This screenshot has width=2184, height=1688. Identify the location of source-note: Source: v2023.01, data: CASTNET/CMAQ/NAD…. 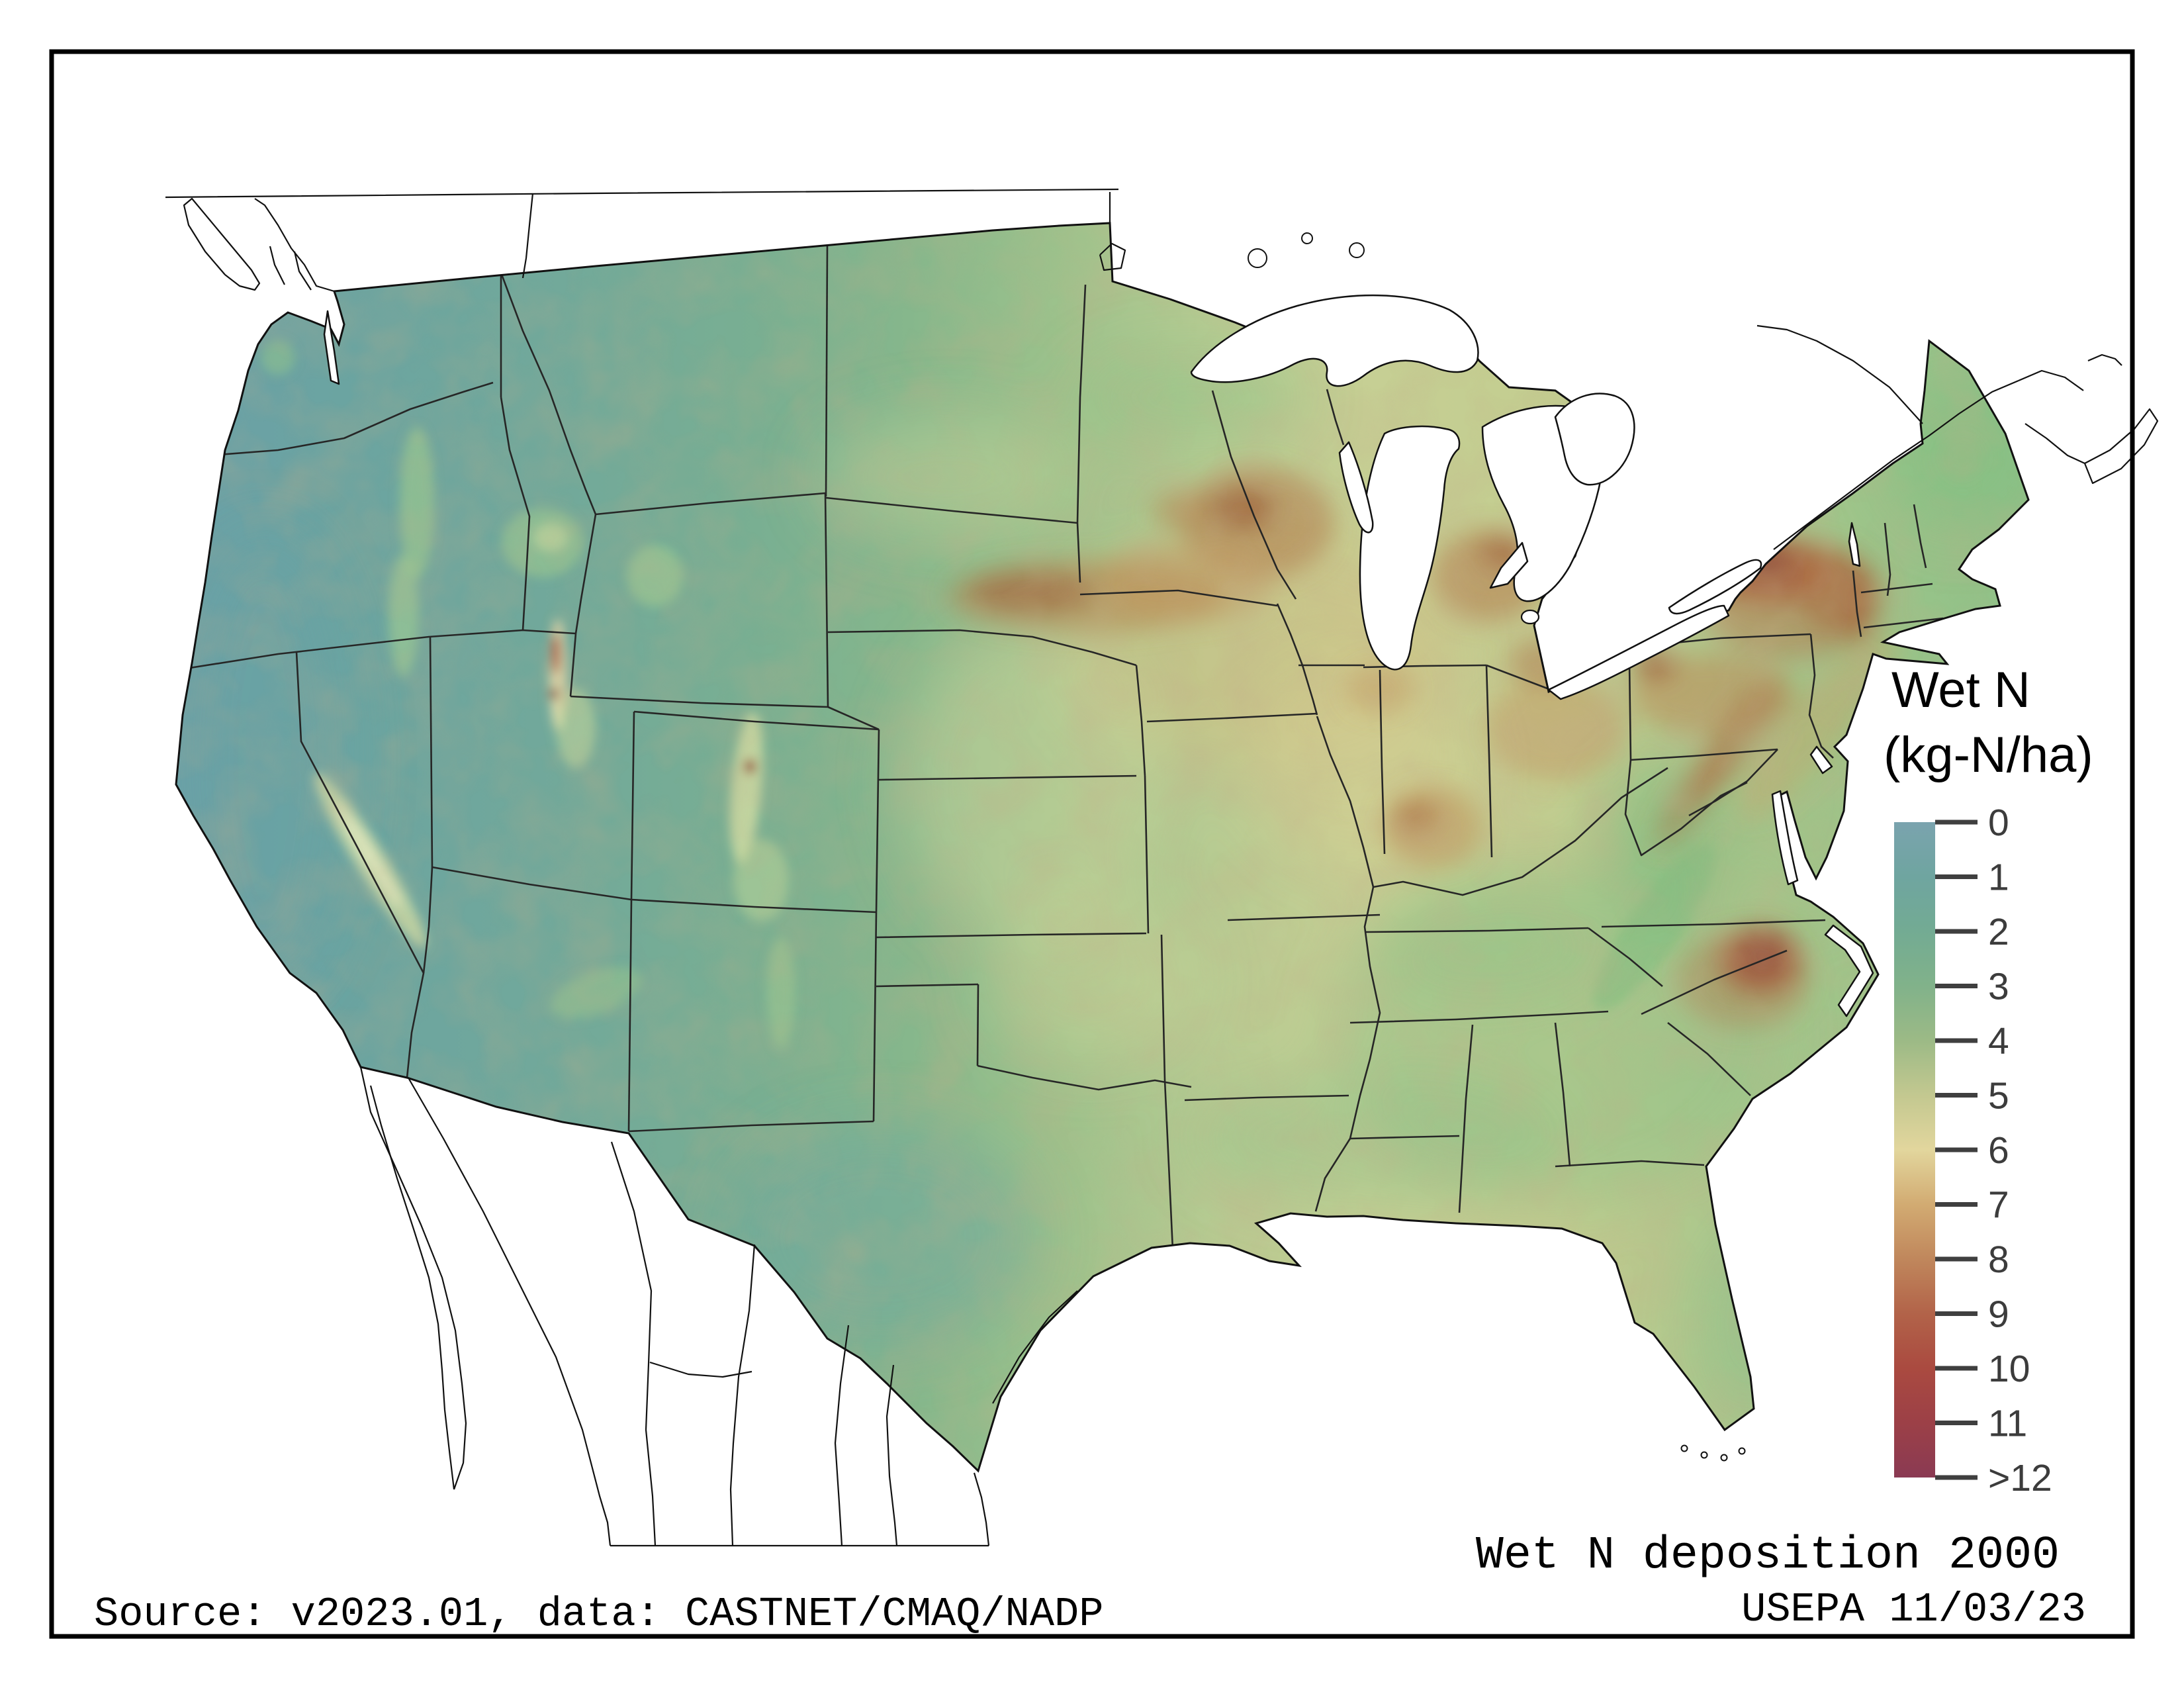
(598, 1614).